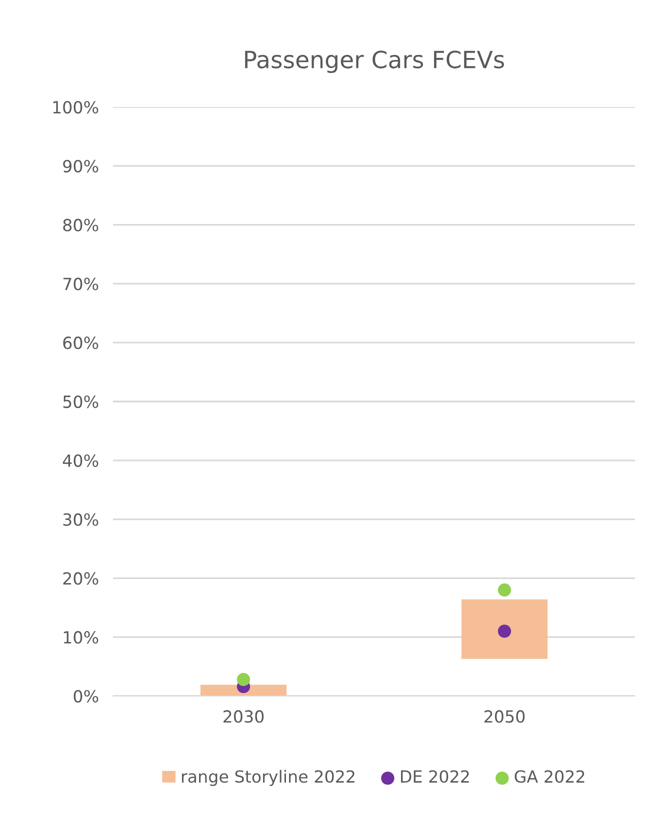 This screenshot has height=815, width=654. Describe the element at coordinates (75, 107) in the screenshot. I see `y-tick-label: 100%` at that location.